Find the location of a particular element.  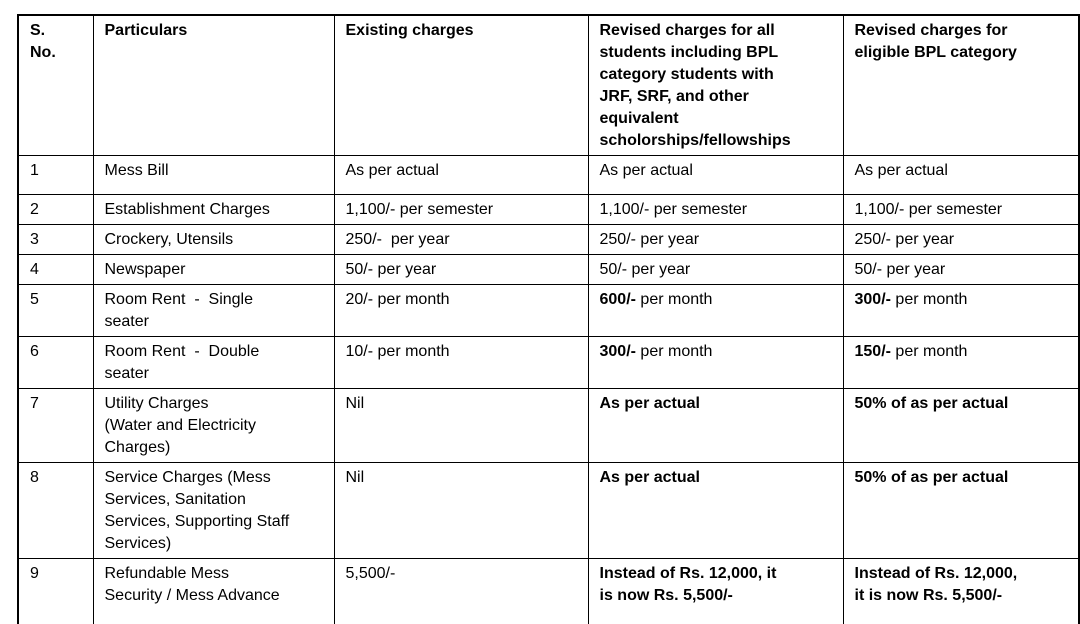

column-header-sno: S. No. is located at coordinates (55, 85).